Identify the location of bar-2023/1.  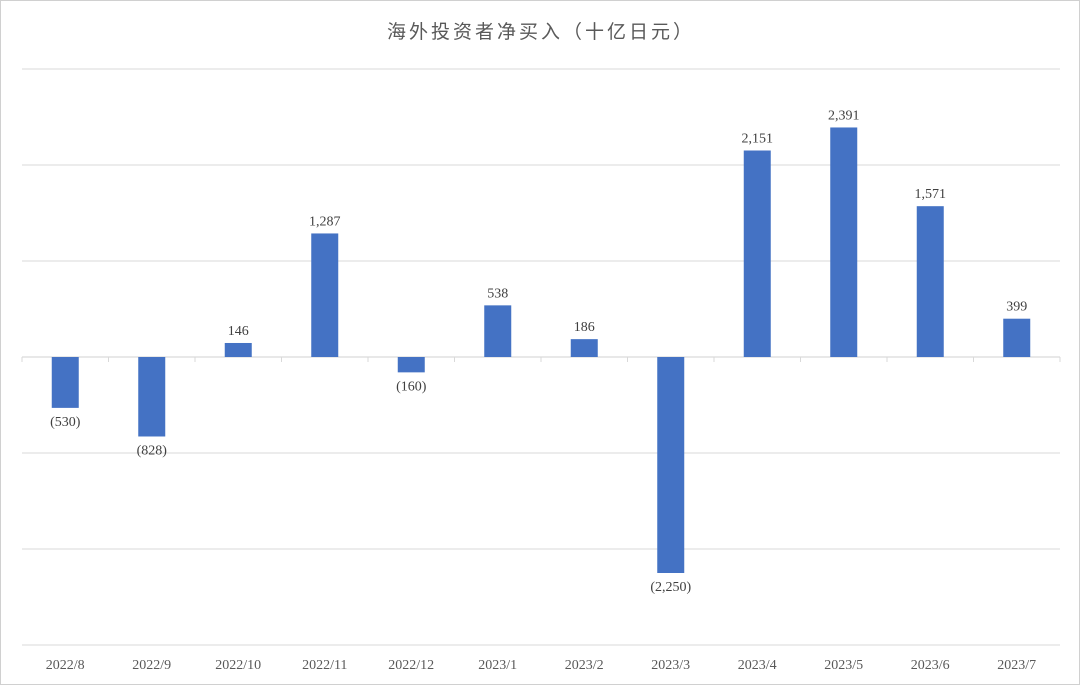
(498, 331).